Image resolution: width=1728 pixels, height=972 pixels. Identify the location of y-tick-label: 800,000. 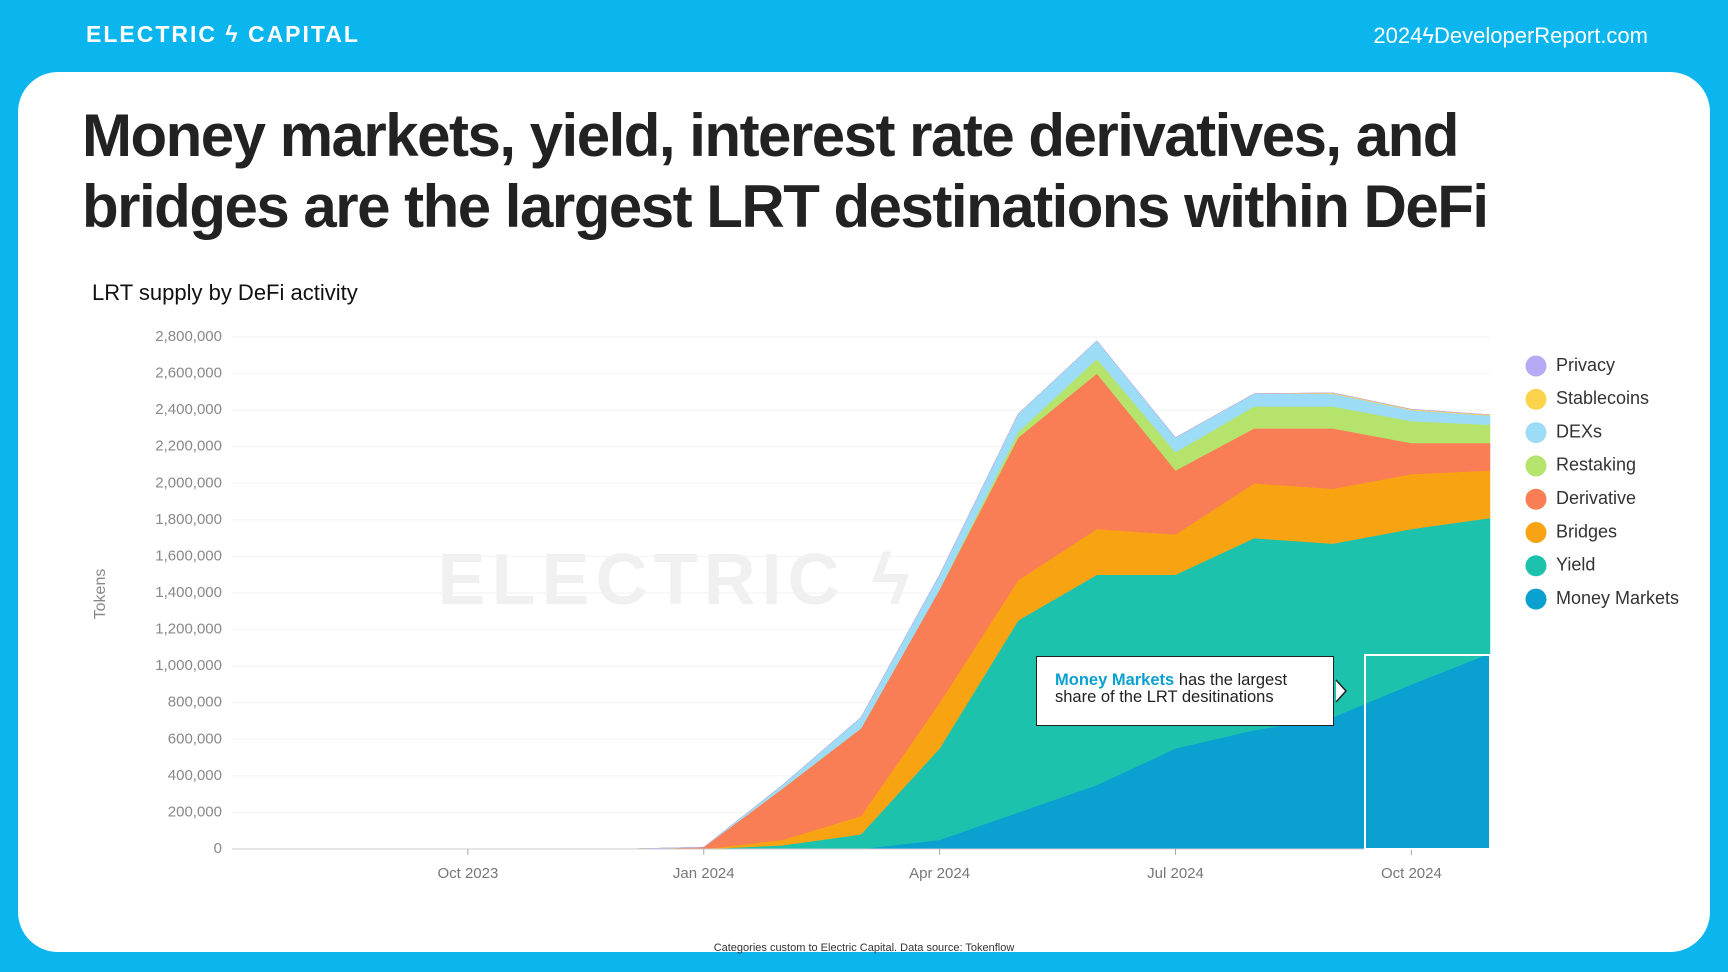
(195, 702).